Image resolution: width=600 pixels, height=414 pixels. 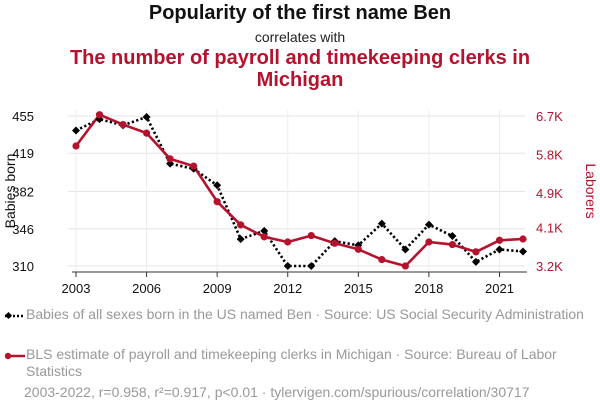 I want to click on y-right-tick-label: 4.9K, so click(x=549, y=193).